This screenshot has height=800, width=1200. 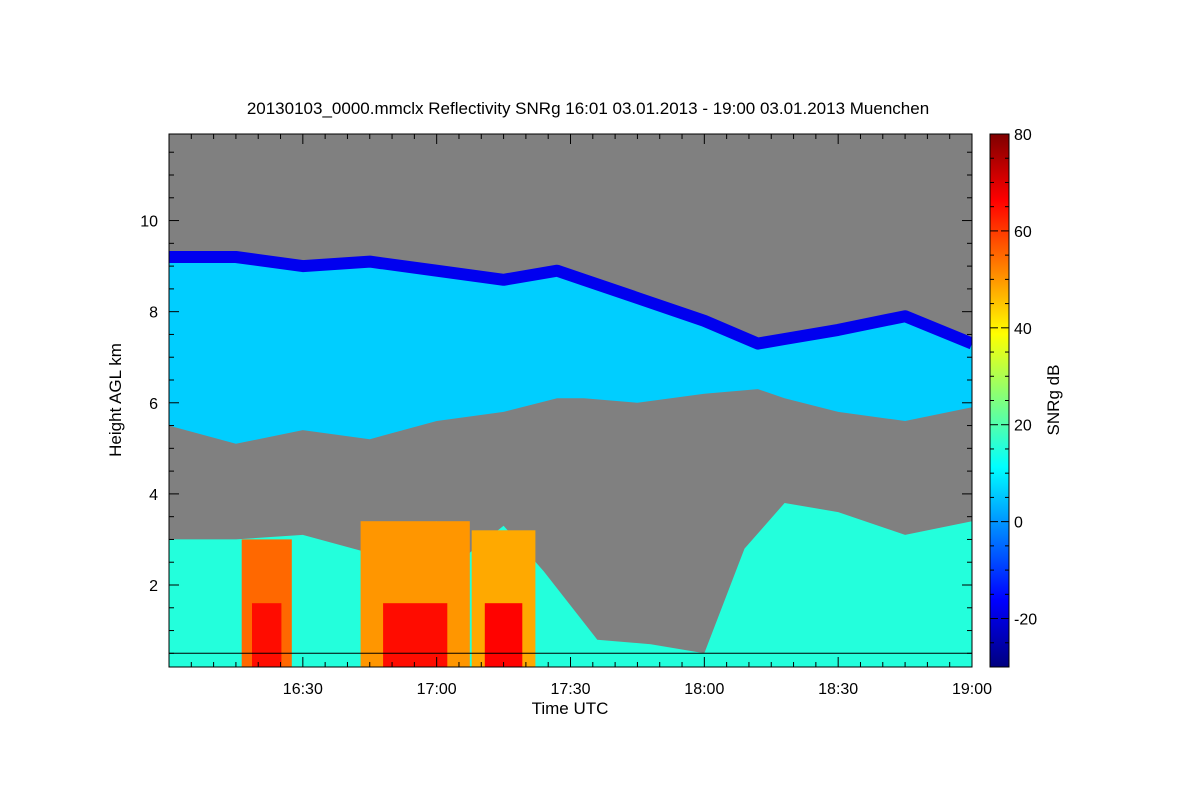 I want to click on convective-core-1-center, so click(x=267, y=635).